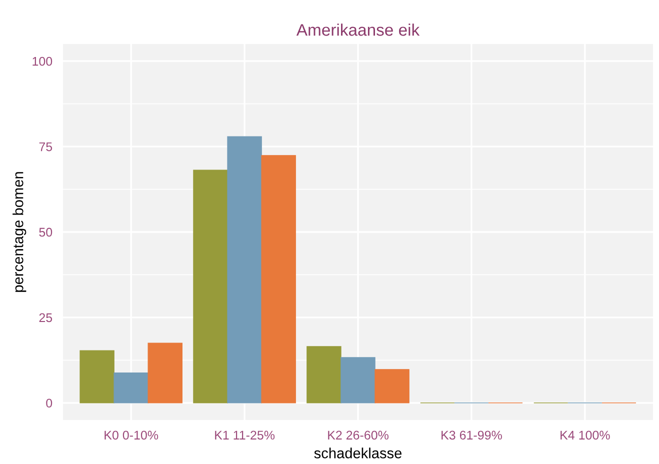 The image size is (659, 464). What do you see at coordinates (42, 61) in the screenshot?
I see `y-tick-label: 100` at bounding box center [42, 61].